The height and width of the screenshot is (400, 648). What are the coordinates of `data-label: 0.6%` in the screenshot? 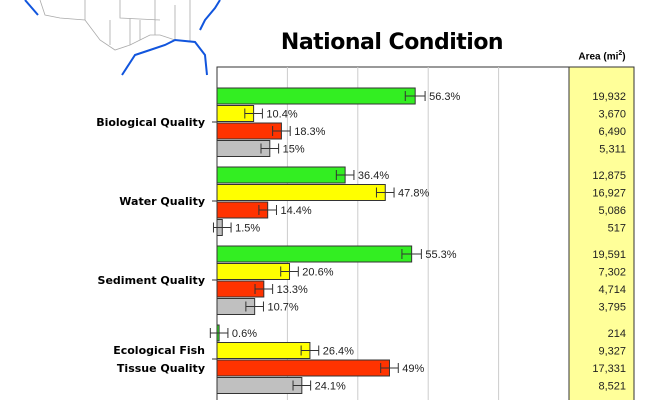 It's located at (244, 334).